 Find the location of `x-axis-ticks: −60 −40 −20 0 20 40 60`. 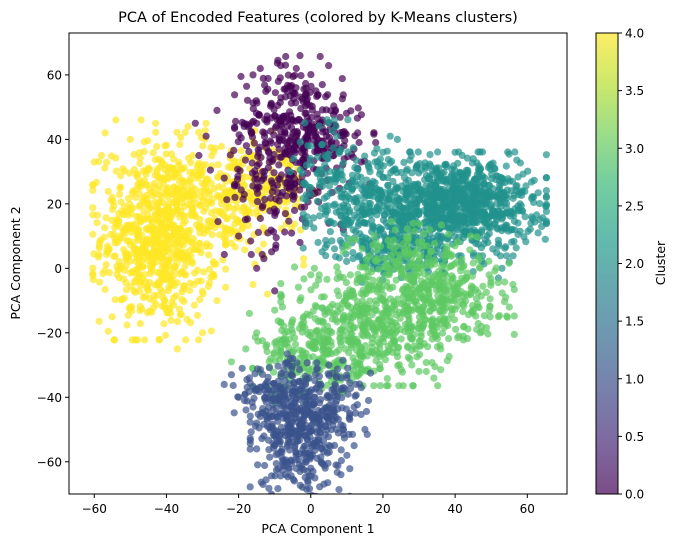

x-axis-ticks: −60 −40 −20 0 20 40 60 is located at coordinates (308, 505).